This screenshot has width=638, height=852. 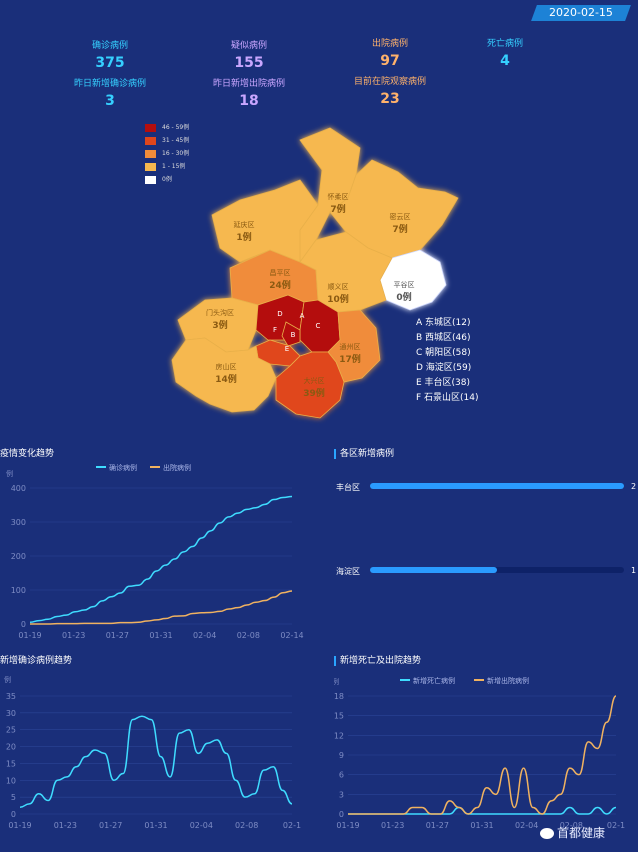 I want to click on y-tick-label: 300, so click(x=18, y=522).